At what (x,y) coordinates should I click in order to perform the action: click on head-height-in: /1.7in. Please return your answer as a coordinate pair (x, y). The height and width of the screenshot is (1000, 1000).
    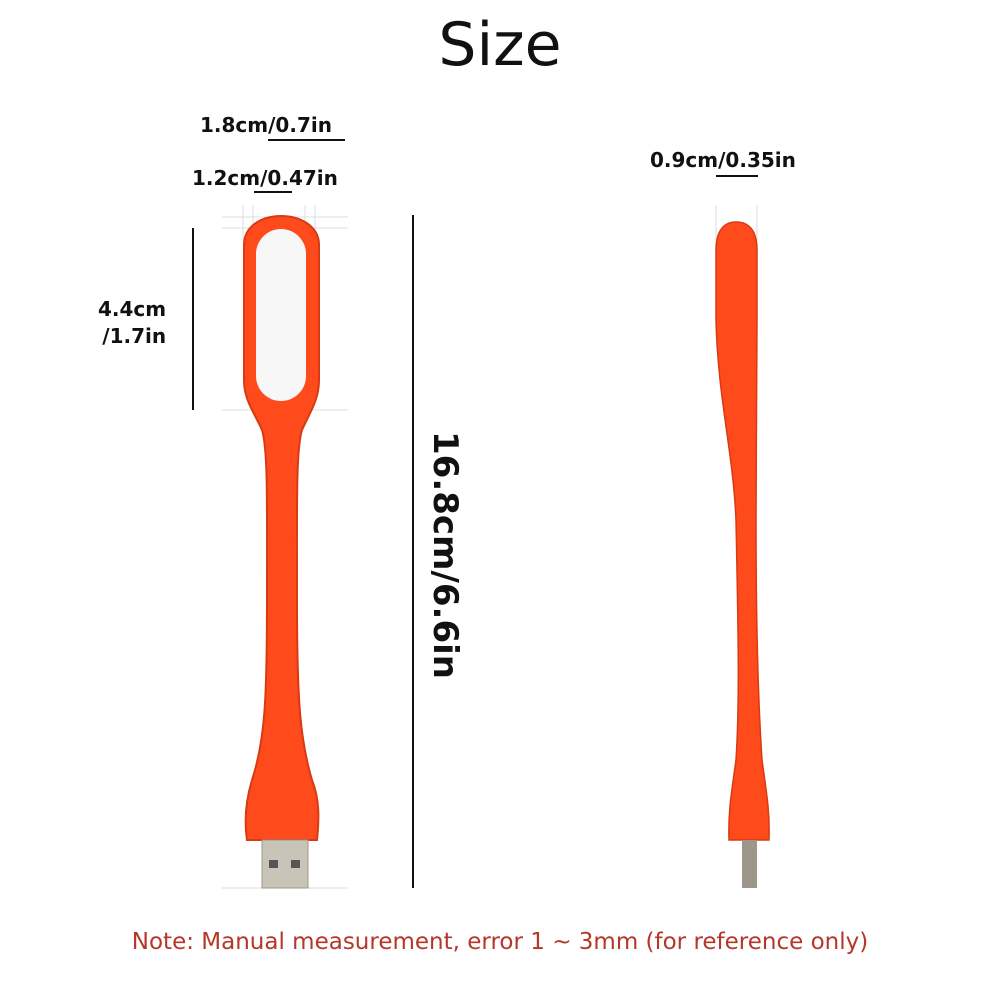
    Looking at the image, I should click on (134, 336).